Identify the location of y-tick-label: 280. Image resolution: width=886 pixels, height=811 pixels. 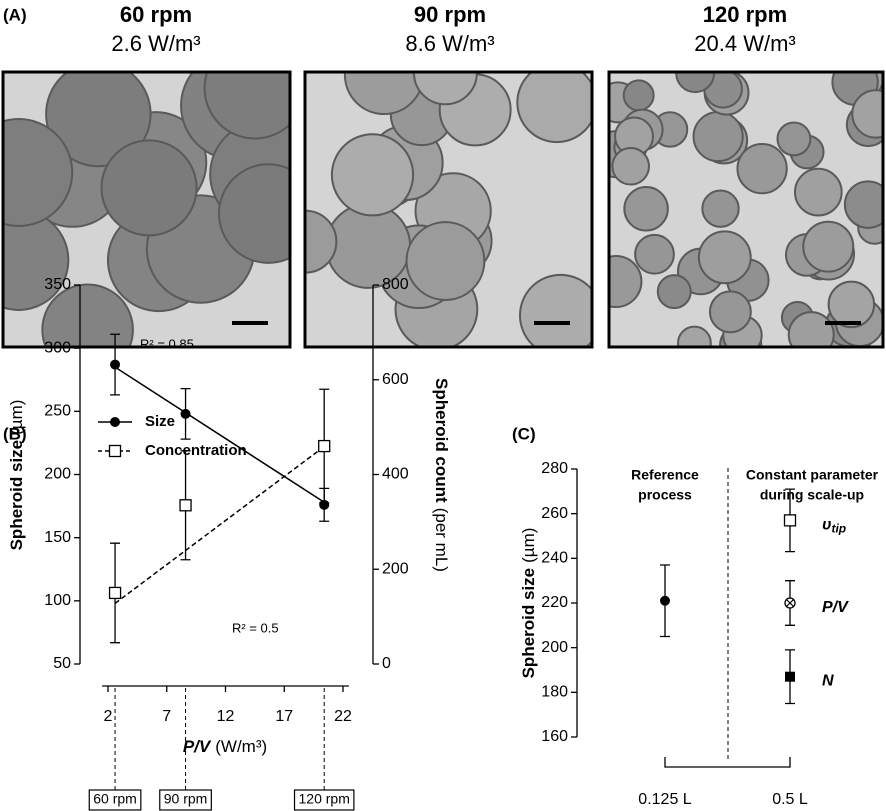
(554, 468).